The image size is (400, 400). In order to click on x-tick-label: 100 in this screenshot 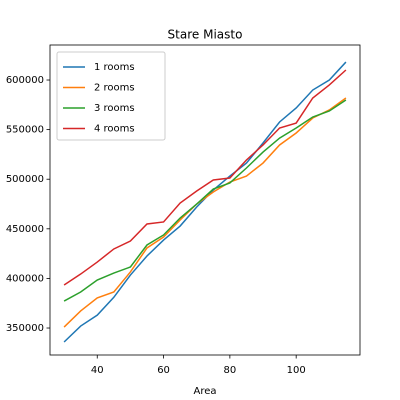, I will do `click(296, 370)`.